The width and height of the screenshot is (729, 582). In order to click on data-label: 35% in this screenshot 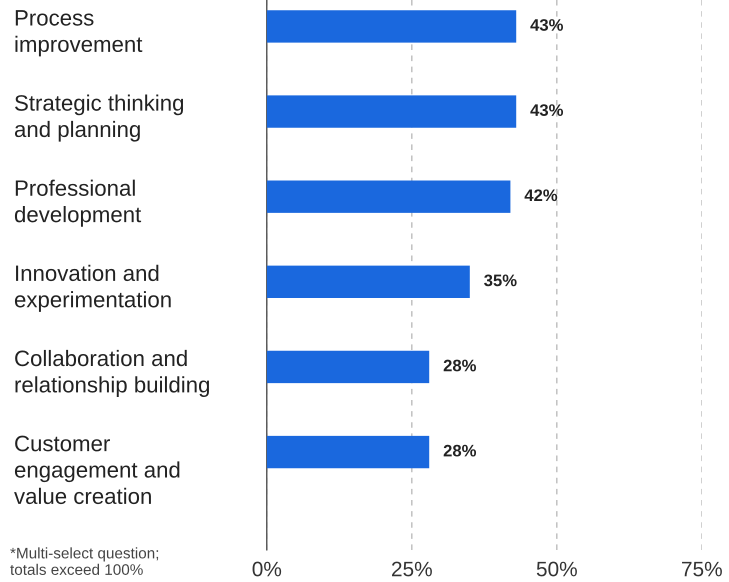, I will do `click(500, 280)`.